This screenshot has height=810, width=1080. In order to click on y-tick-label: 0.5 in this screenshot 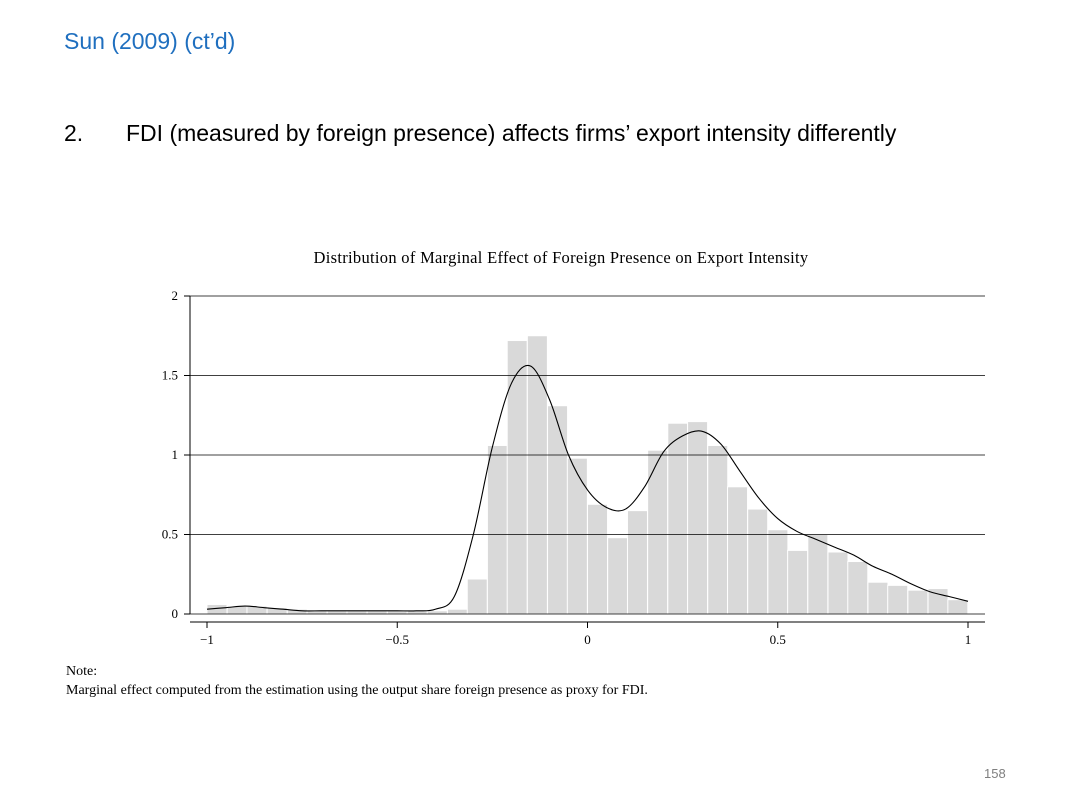, I will do `click(170, 534)`.